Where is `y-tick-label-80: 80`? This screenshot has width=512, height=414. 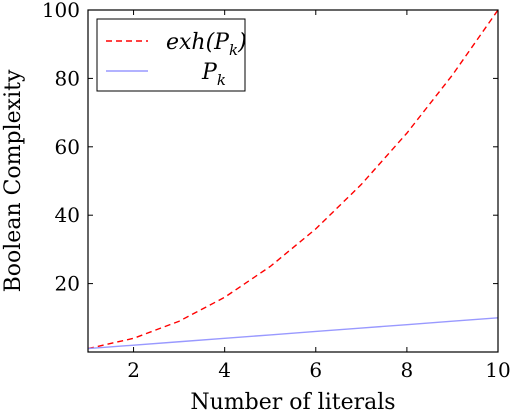
y-tick-label-80: 80 is located at coordinates (67, 78).